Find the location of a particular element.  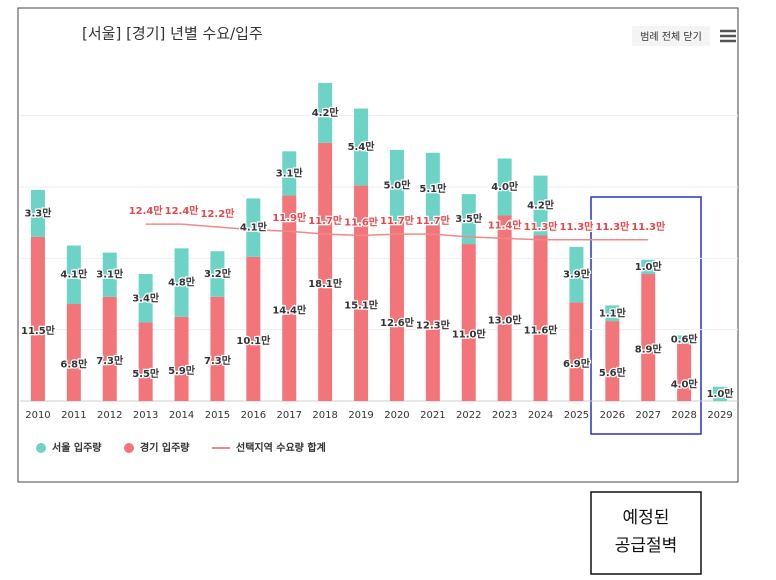

data-label: 8.9만 is located at coordinates (649, 349).